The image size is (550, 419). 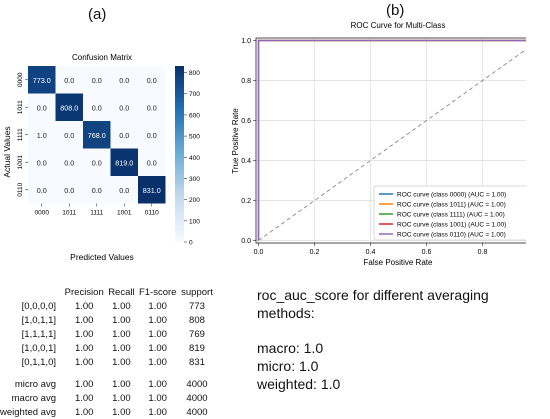 I want to click on roc-ytick-label: 0.8, so click(x=246, y=81).